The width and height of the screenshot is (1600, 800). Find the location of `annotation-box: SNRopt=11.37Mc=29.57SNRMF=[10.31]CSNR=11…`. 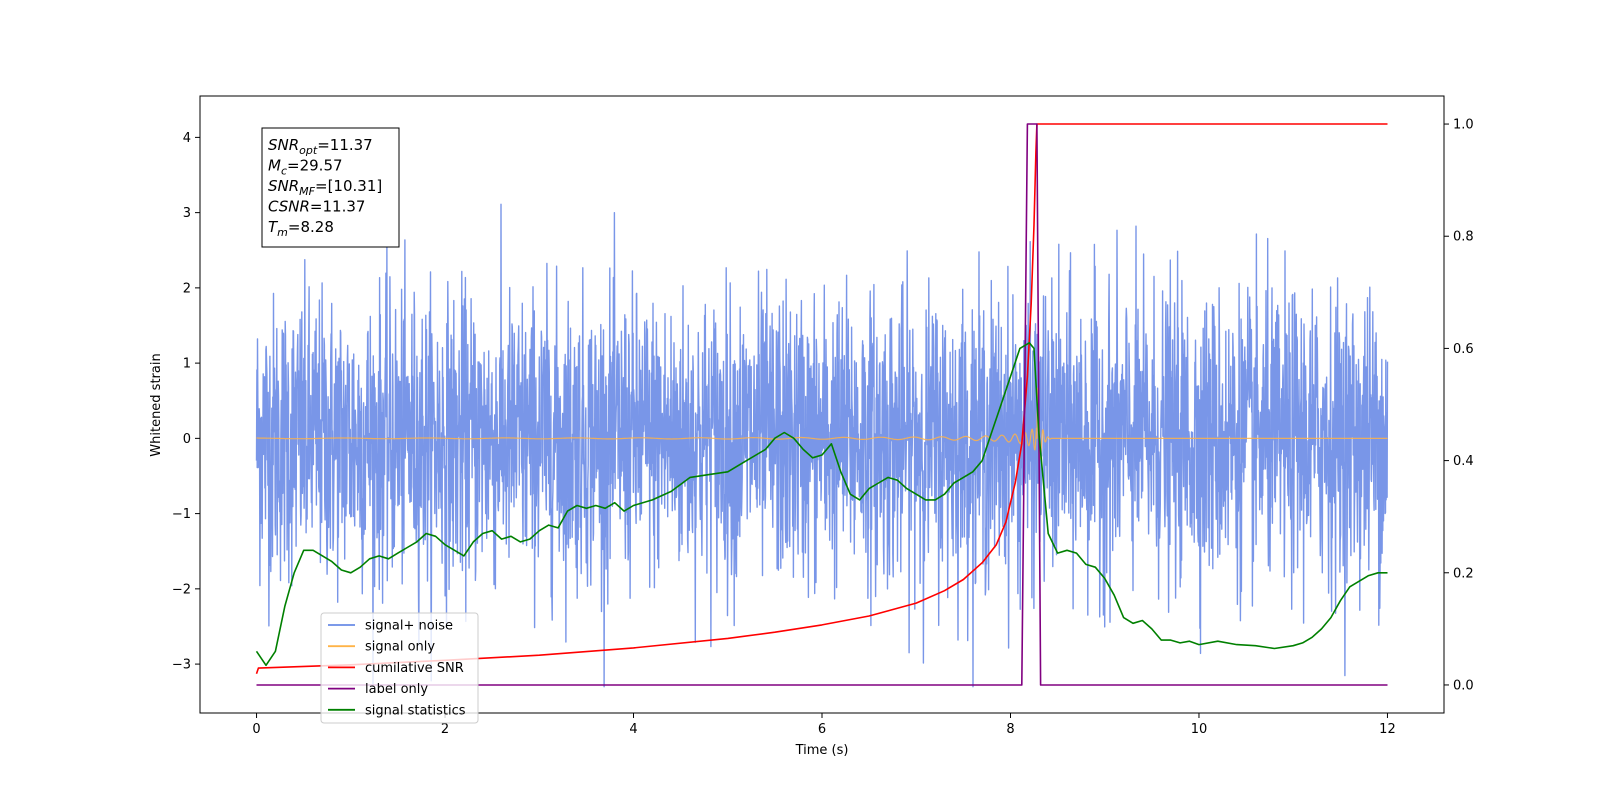

annotation-box: SNRopt=11.37Mc=29.57SNRMF=[10.31]CSNR=11… is located at coordinates (330, 187).